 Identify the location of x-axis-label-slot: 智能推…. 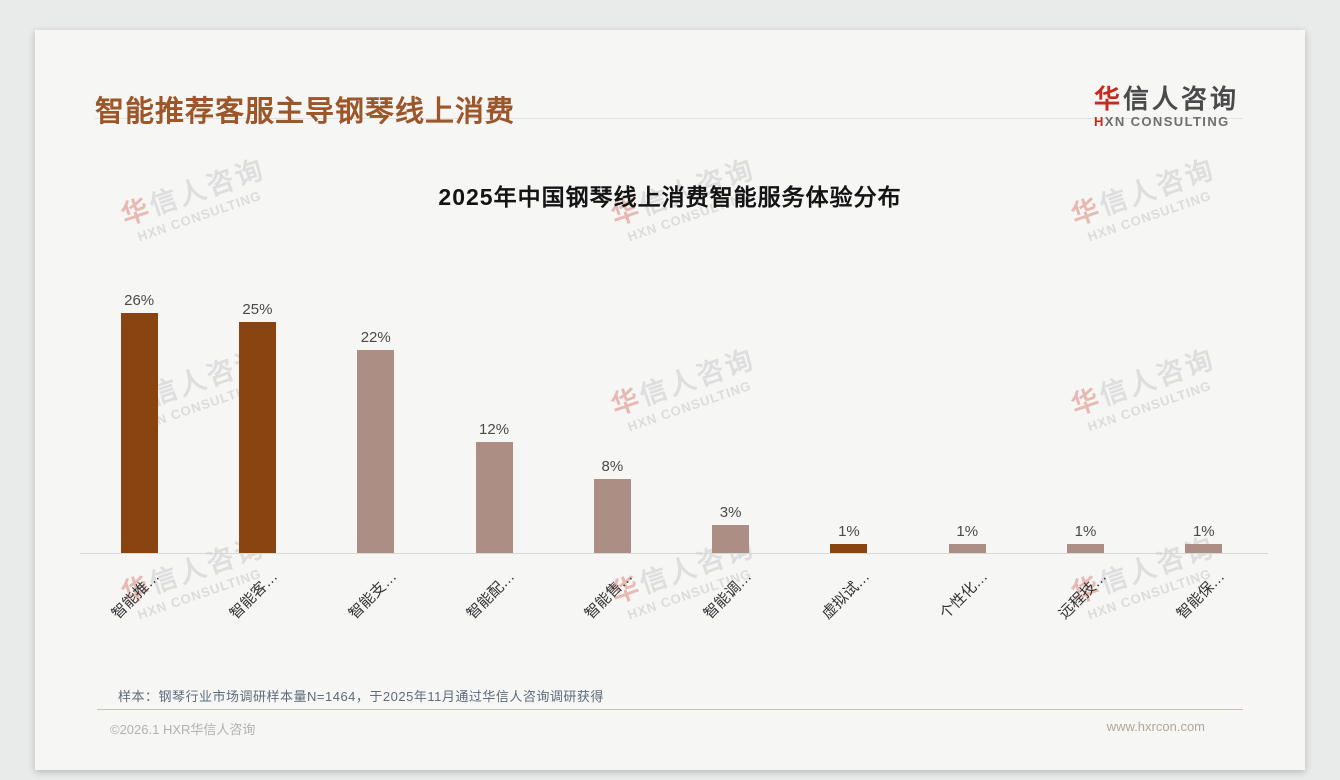
(139, 604).